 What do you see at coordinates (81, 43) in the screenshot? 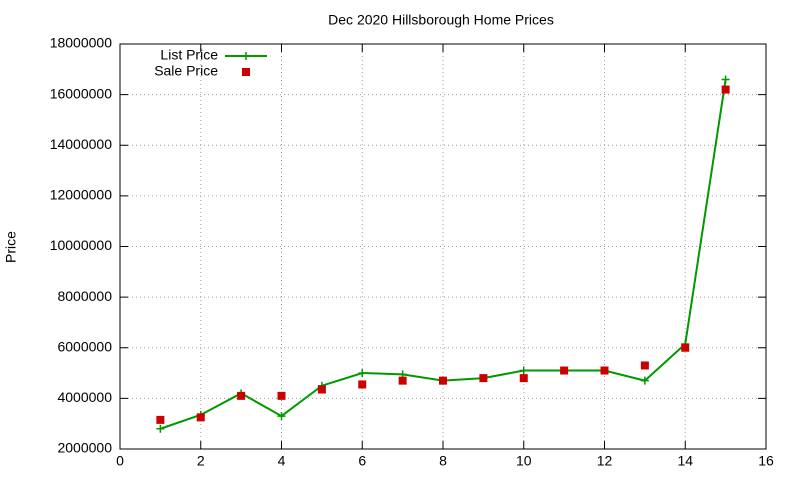
I see `y-tick-label: 18000000` at bounding box center [81, 43].